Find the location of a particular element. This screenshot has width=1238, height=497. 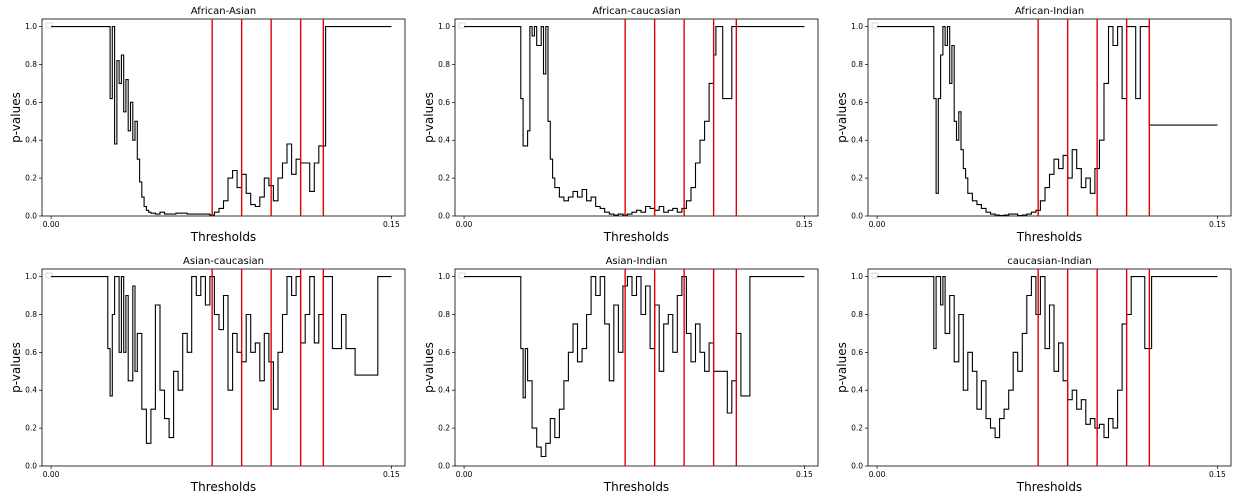

chart-title: caucasian-Indian is located at coordinates (1049, 261).